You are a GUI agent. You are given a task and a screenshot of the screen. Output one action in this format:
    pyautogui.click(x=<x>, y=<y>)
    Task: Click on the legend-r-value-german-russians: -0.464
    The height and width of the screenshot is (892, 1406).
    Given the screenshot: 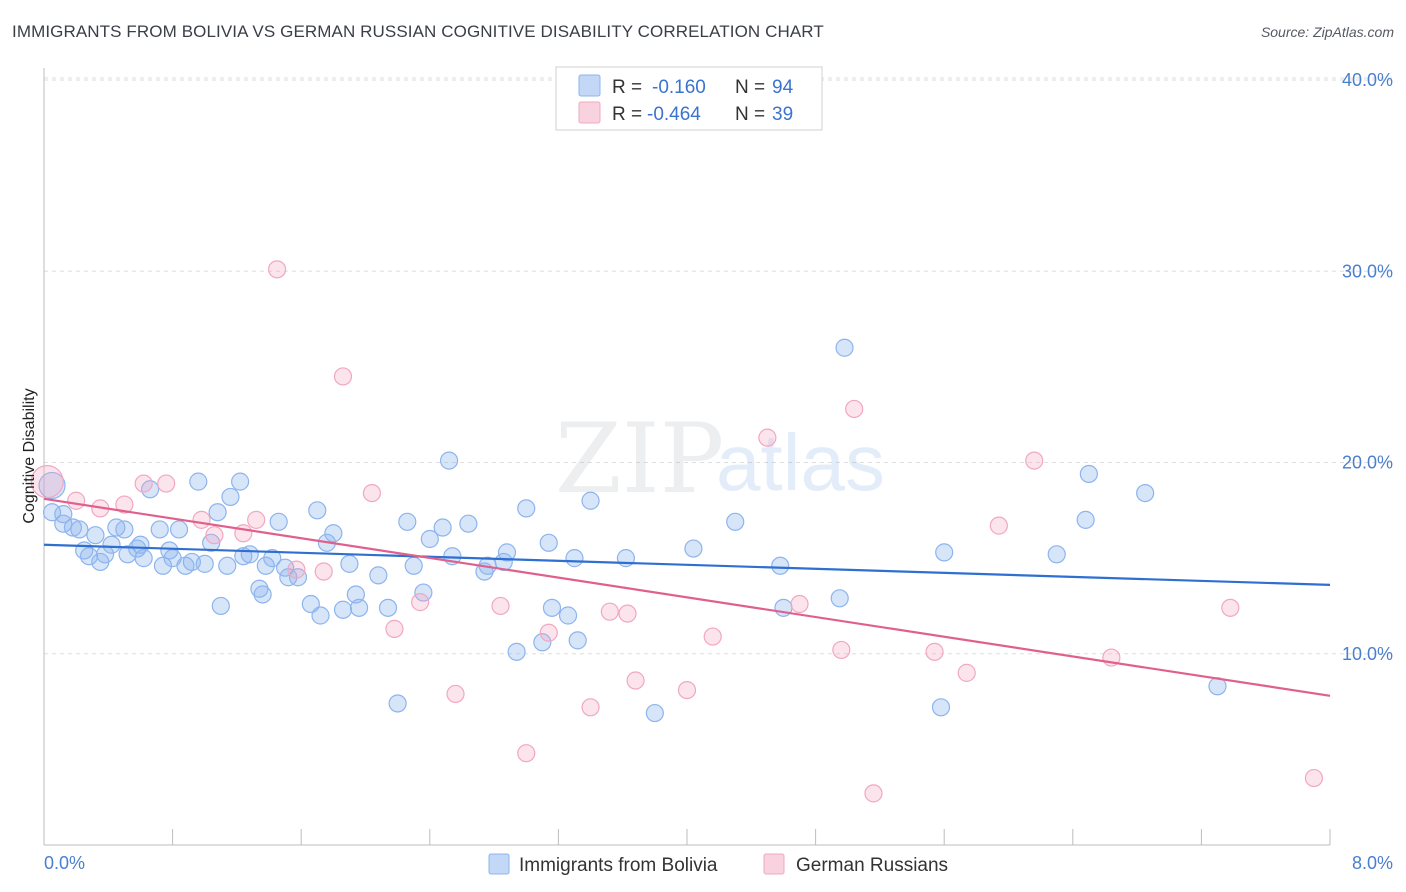 What is the action you would take?
    pyautogui.click(x=674, y=114)
    